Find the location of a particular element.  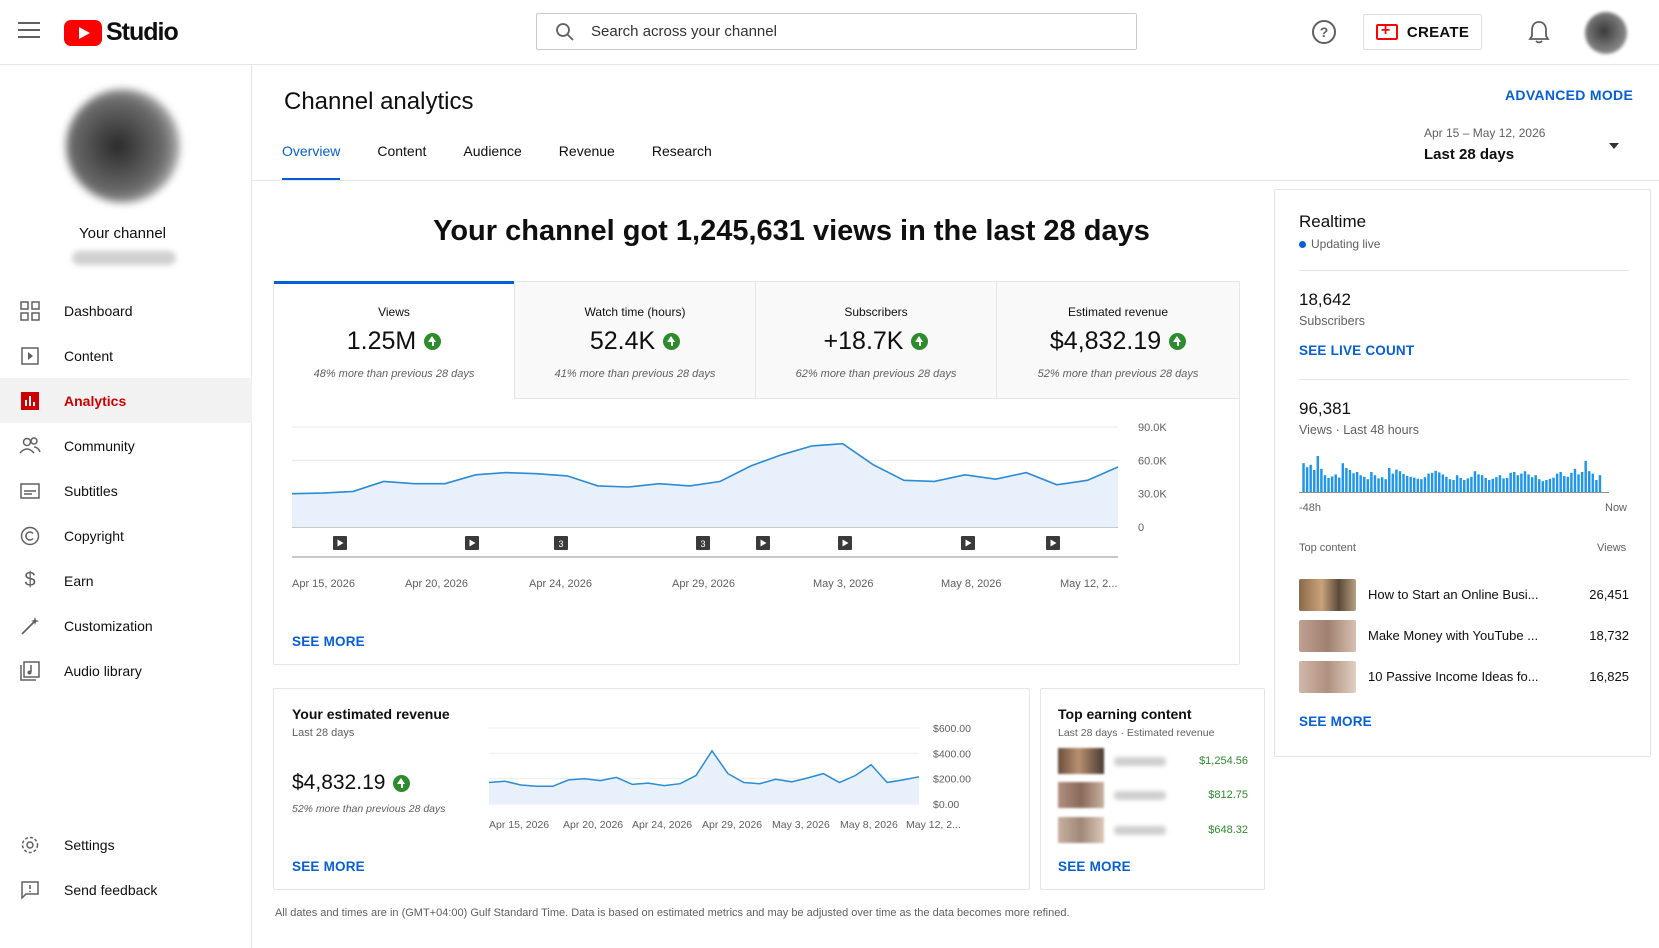

video-thumbnail is located at coordinates (1081, 830).